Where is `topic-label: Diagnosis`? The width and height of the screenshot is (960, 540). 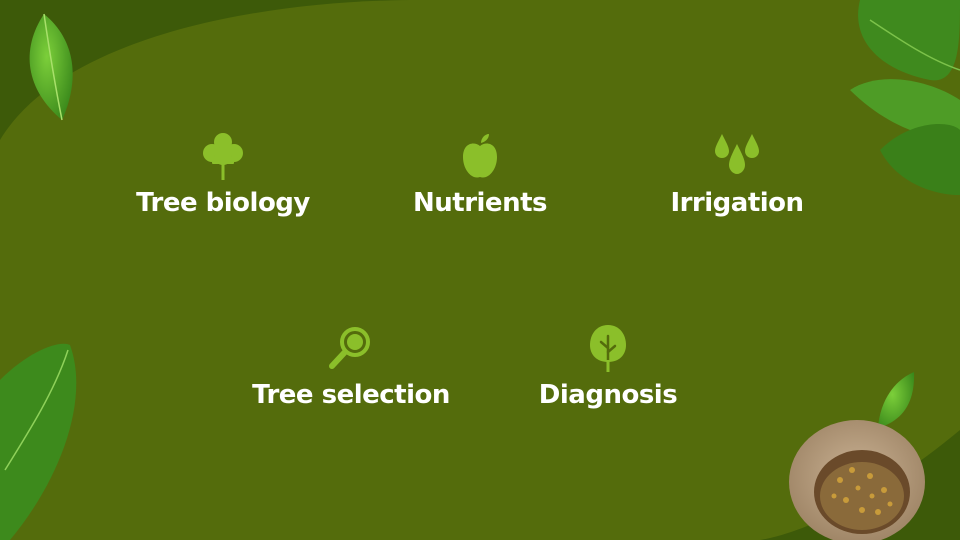
topic-label: Diagnosis is located at coordinates (608, 395).